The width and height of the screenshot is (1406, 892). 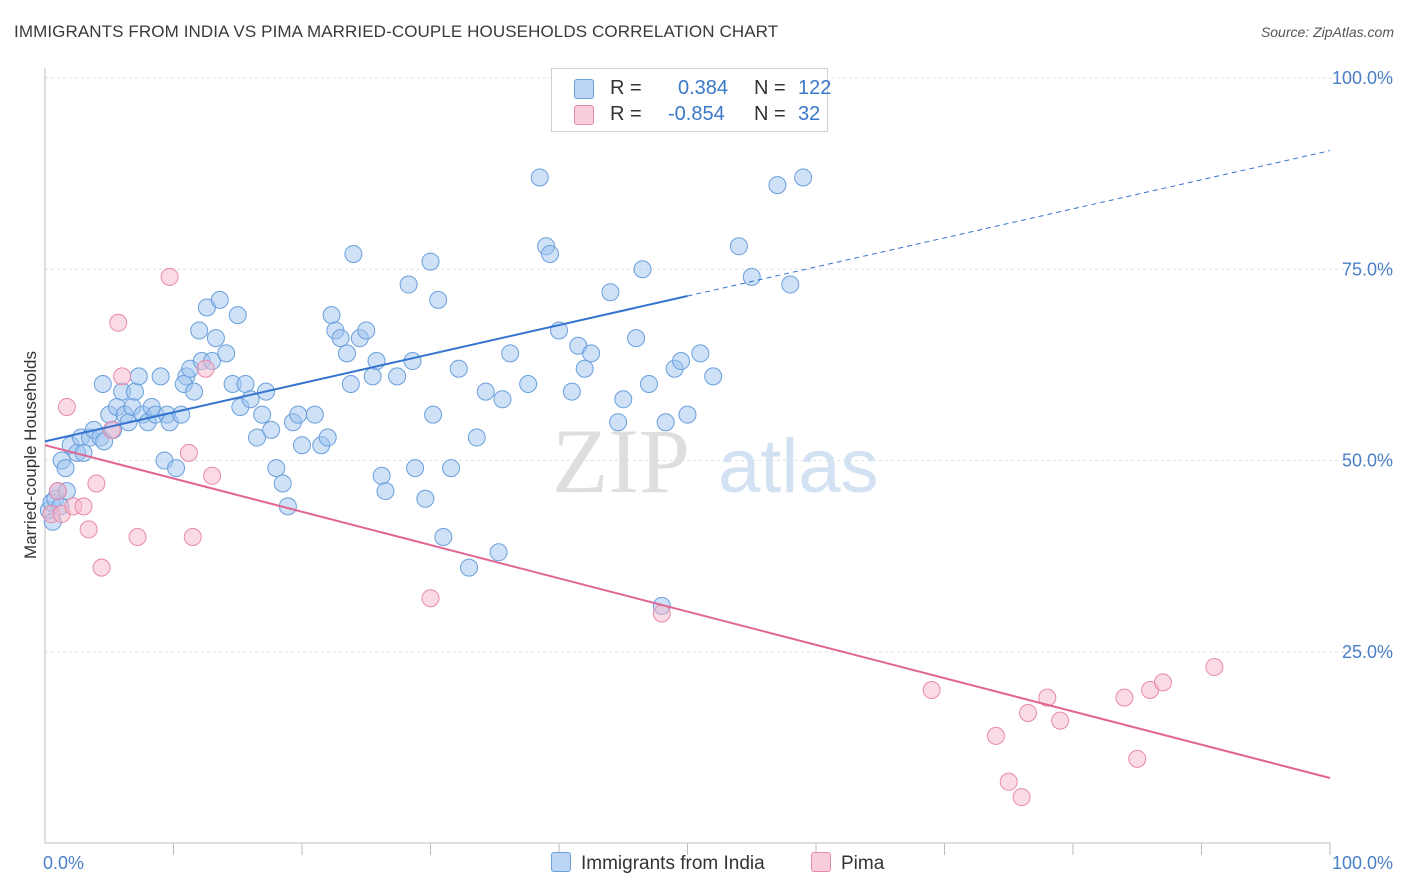 What do you see at coordinates (770, 114) in the screenshot?
I see `pima-n-label: N =` at bounding box center [770, 114].